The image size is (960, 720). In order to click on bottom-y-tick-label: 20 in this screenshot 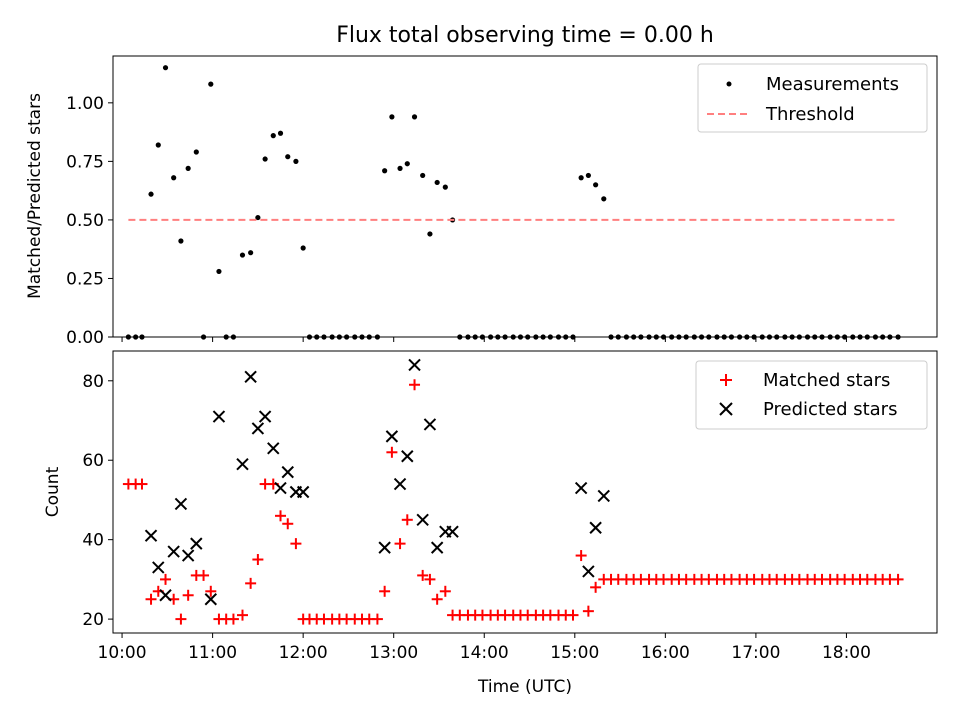, I will do `click(93, 620)`.